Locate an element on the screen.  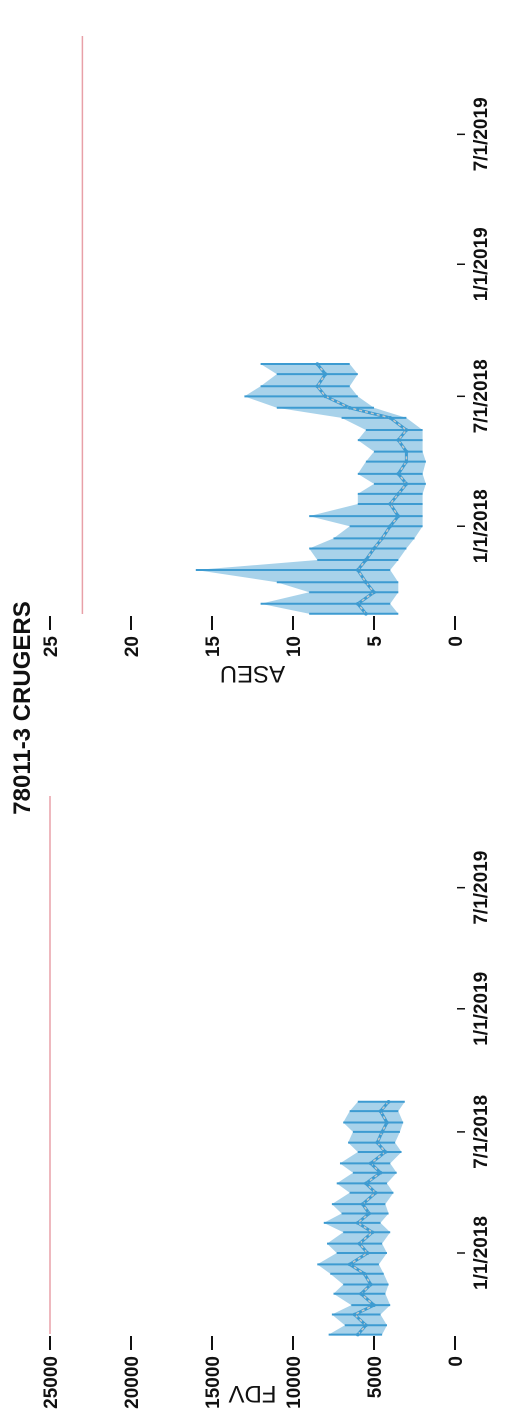
y-tick-label: 10 is located at coordinates (294, 646).